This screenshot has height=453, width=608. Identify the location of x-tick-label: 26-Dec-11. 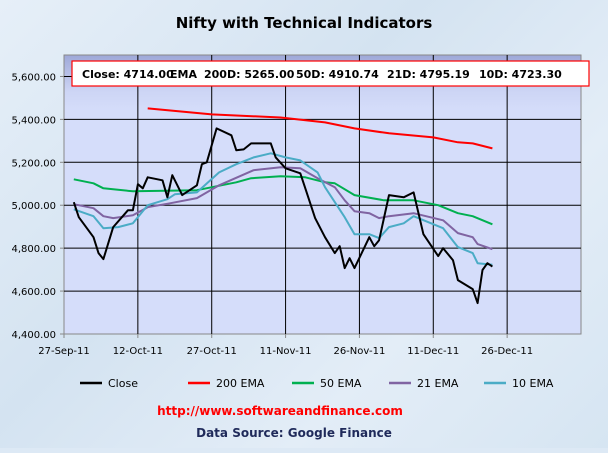
(507, 351).